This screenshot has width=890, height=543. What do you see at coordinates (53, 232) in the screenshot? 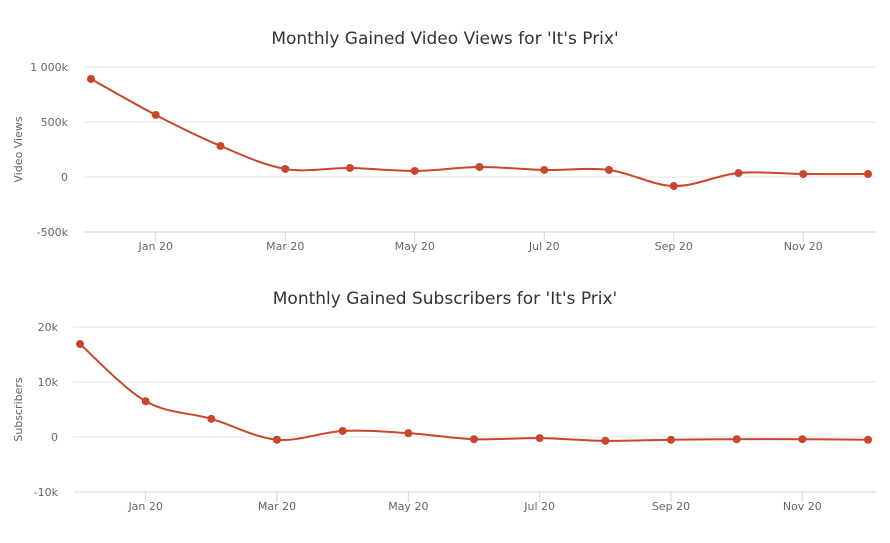
I see `y-tick-label: -500k` at bounding box center [53, 232].